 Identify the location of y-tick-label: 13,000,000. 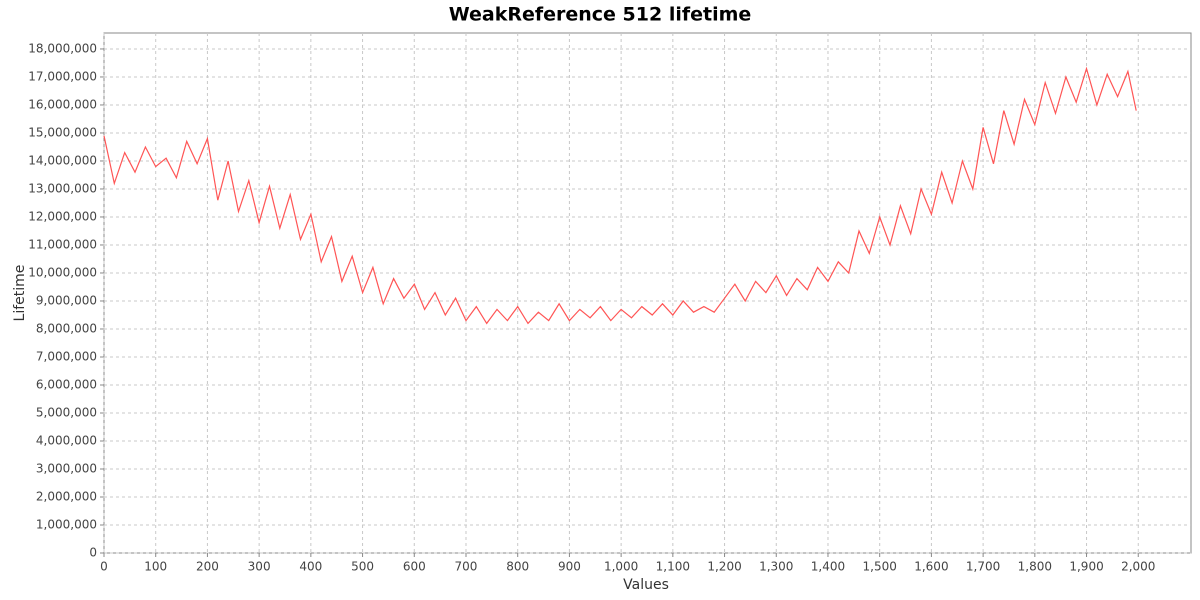
(62, 188).